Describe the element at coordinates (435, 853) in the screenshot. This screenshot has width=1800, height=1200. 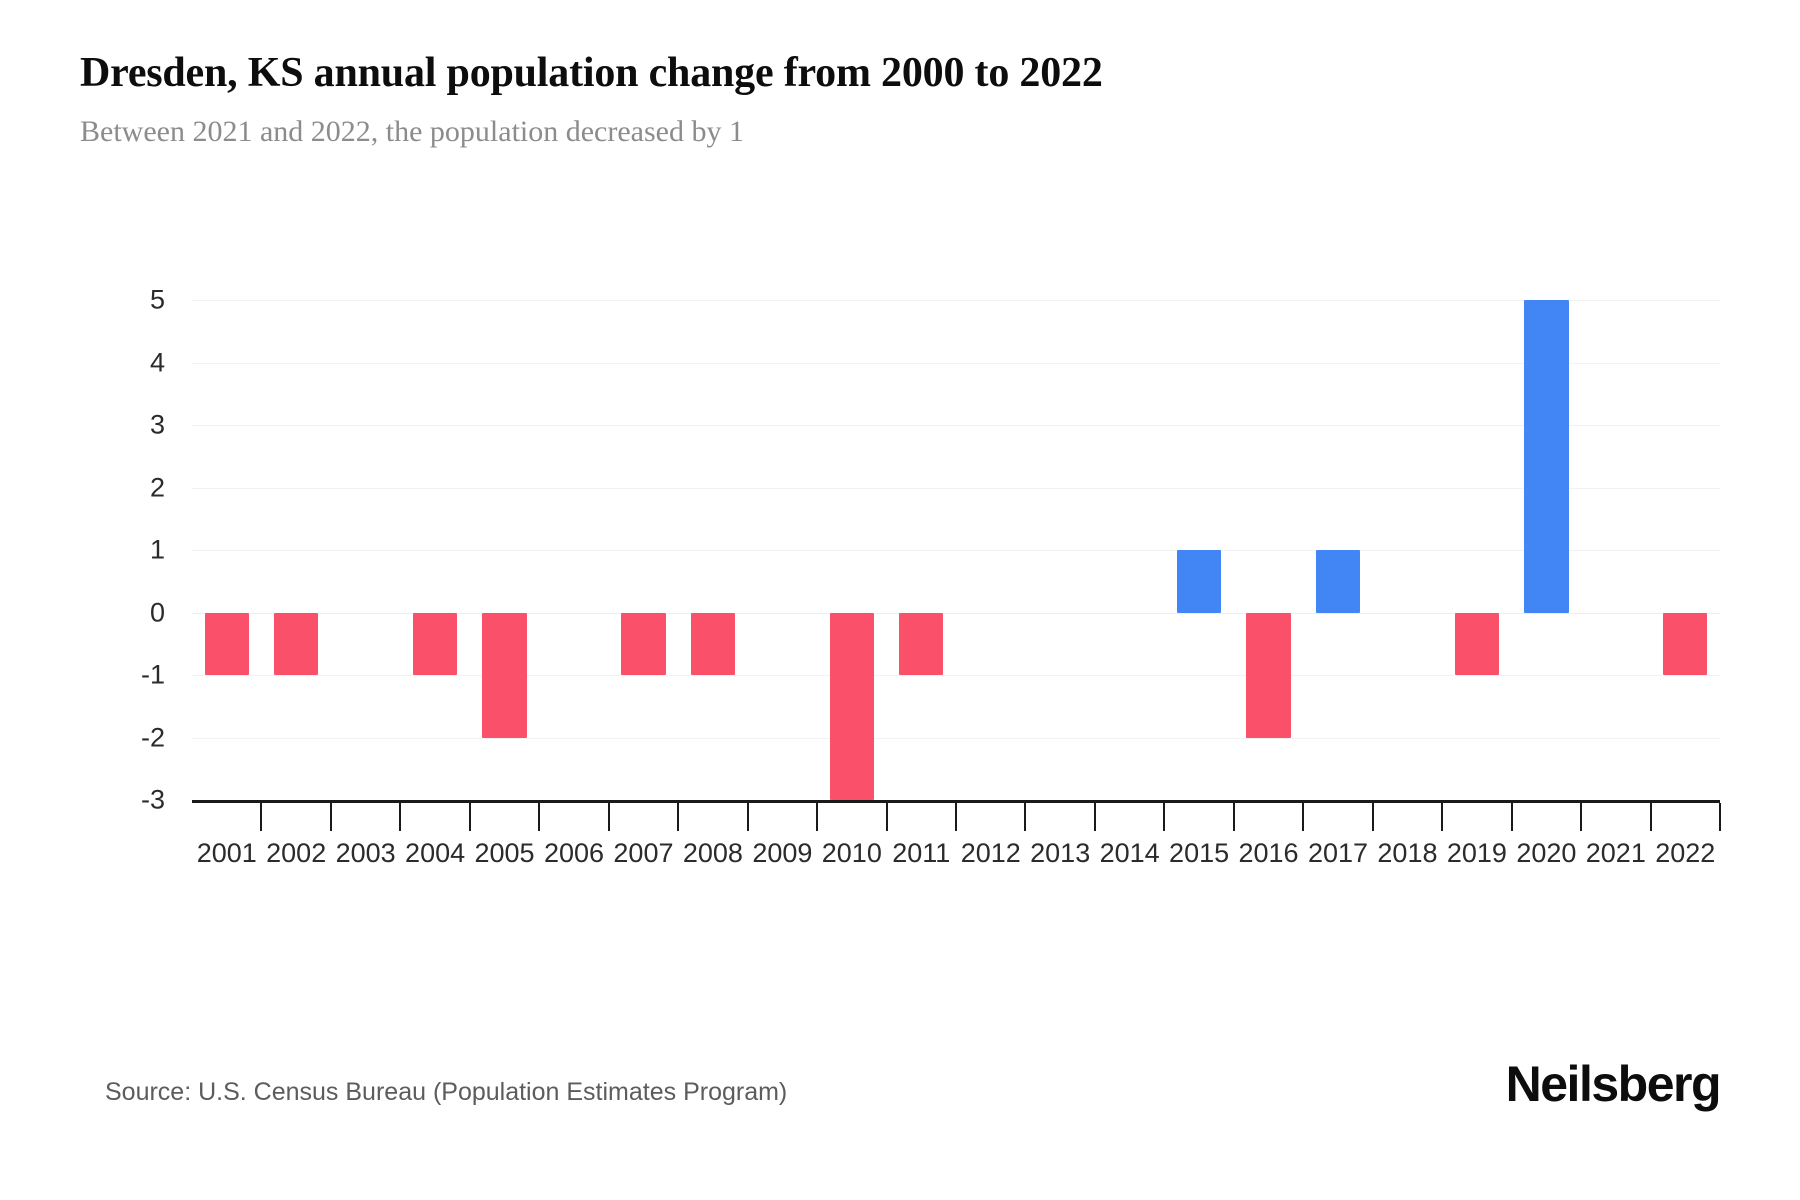
I see `x-axis-tick-label: 2004` at that location.